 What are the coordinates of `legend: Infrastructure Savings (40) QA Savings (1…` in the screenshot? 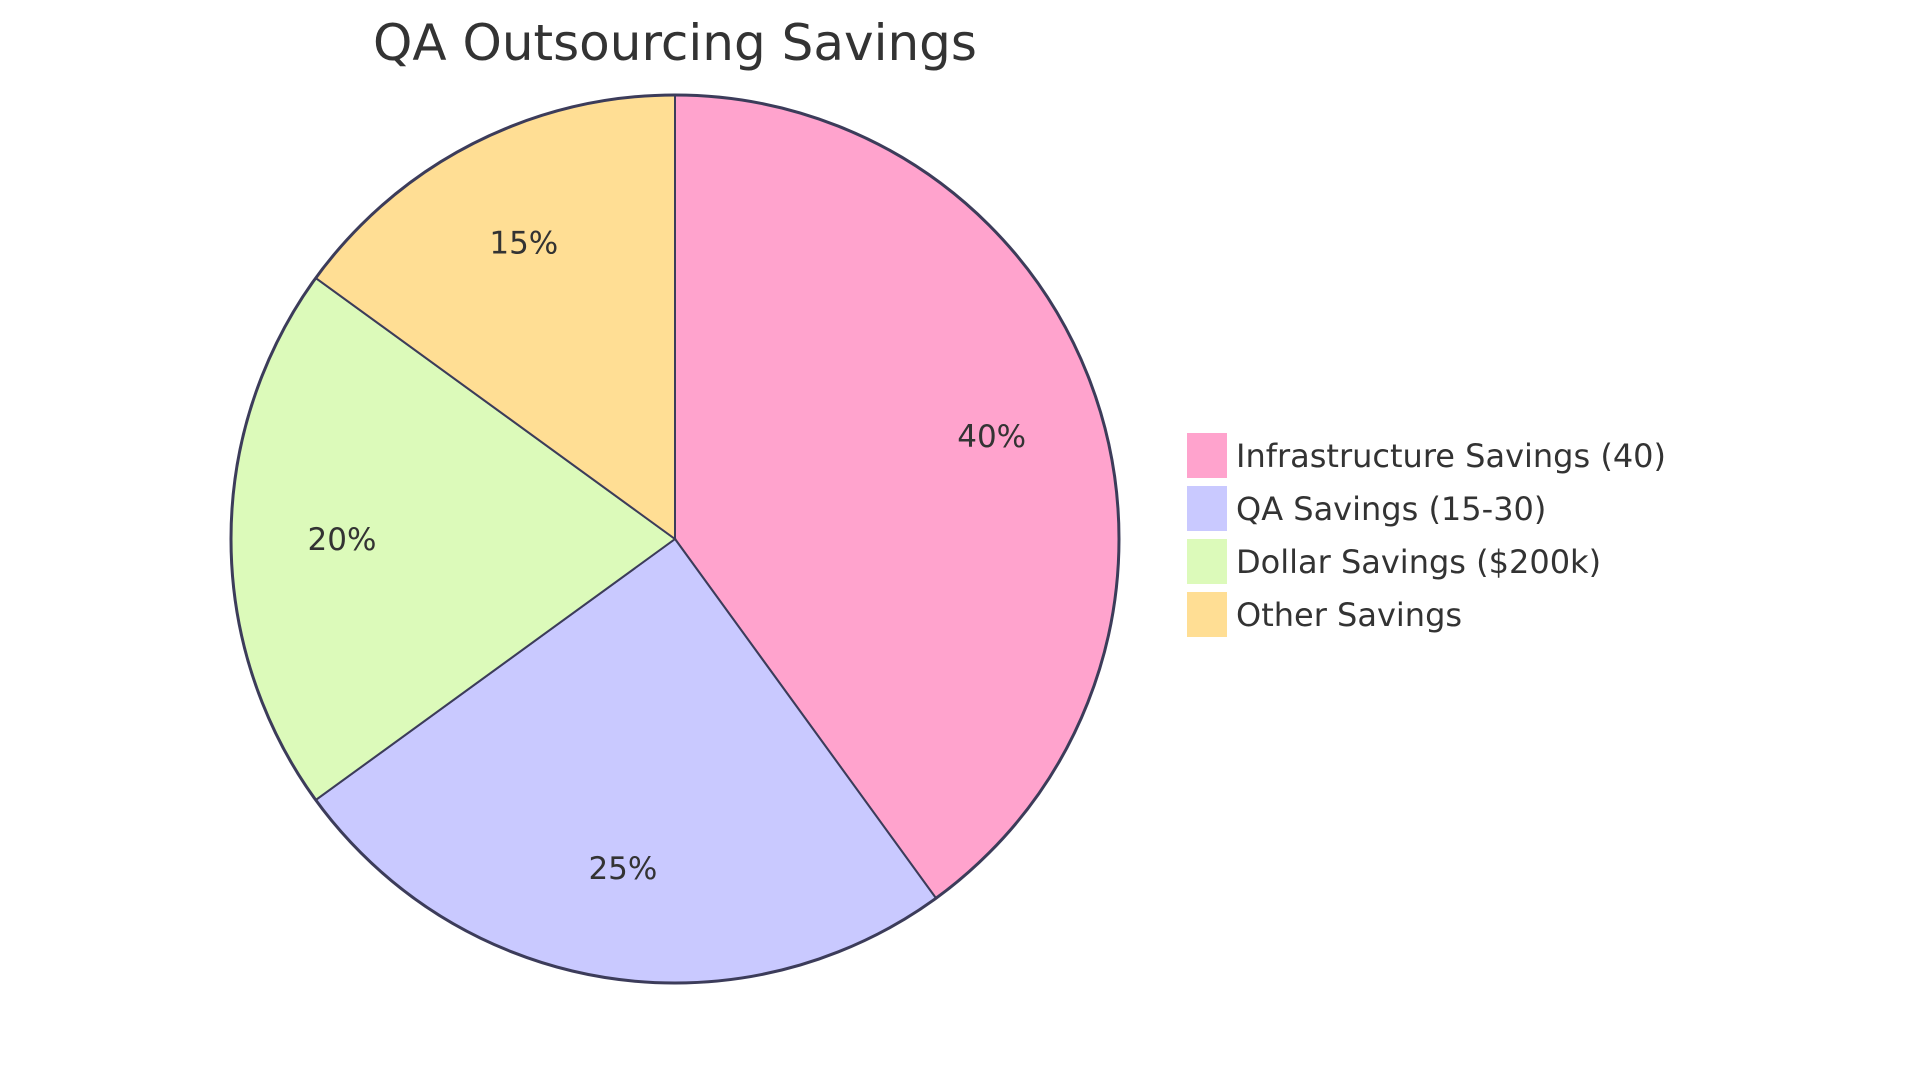 It's located at (1426, 535).